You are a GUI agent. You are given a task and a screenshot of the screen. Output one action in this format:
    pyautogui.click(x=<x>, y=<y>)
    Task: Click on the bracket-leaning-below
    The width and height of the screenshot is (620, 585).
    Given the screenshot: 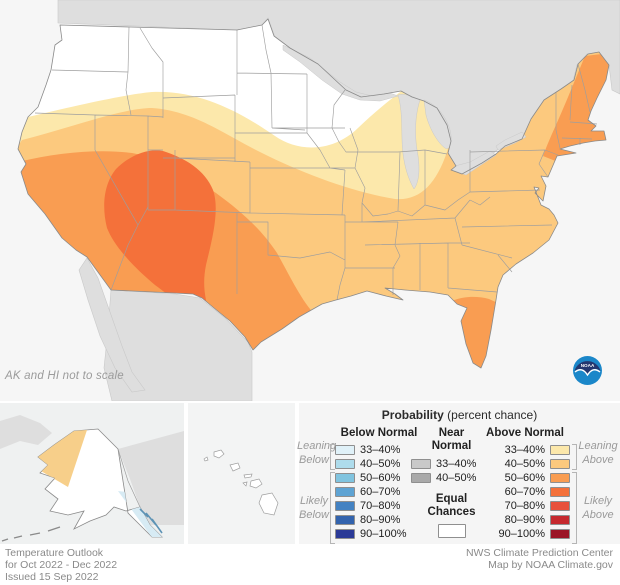 What is the action you would take?
    pyautogui.click(x=332, y=457)
    